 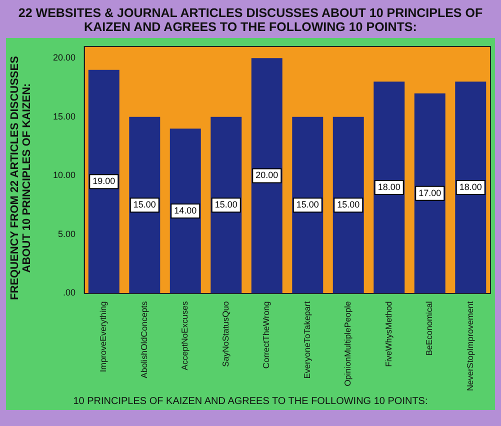 I want to click on y-tick-label: 10.00, so click(x=64, y=175).